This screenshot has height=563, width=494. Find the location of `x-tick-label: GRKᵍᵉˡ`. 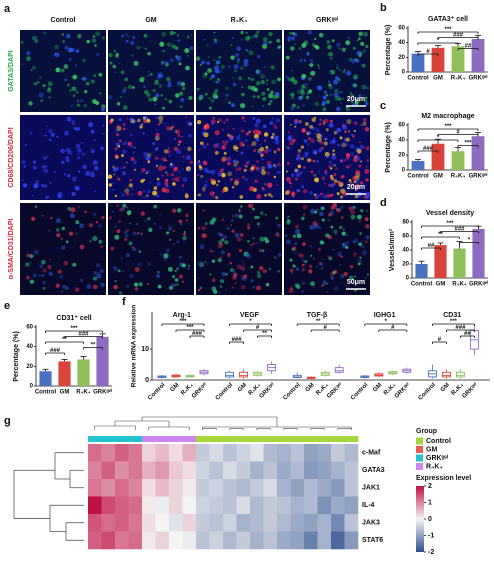

x-tick-label: GRKᵍᵉˡ is located at coordinates (267, 390).